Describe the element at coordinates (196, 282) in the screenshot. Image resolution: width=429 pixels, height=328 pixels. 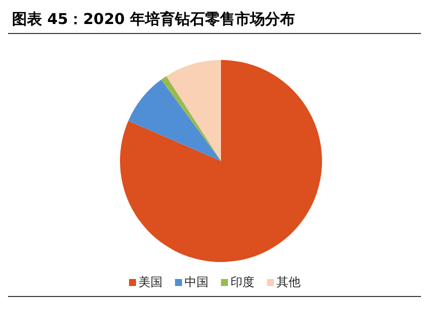
I see `legend-label: 中国` at that location.